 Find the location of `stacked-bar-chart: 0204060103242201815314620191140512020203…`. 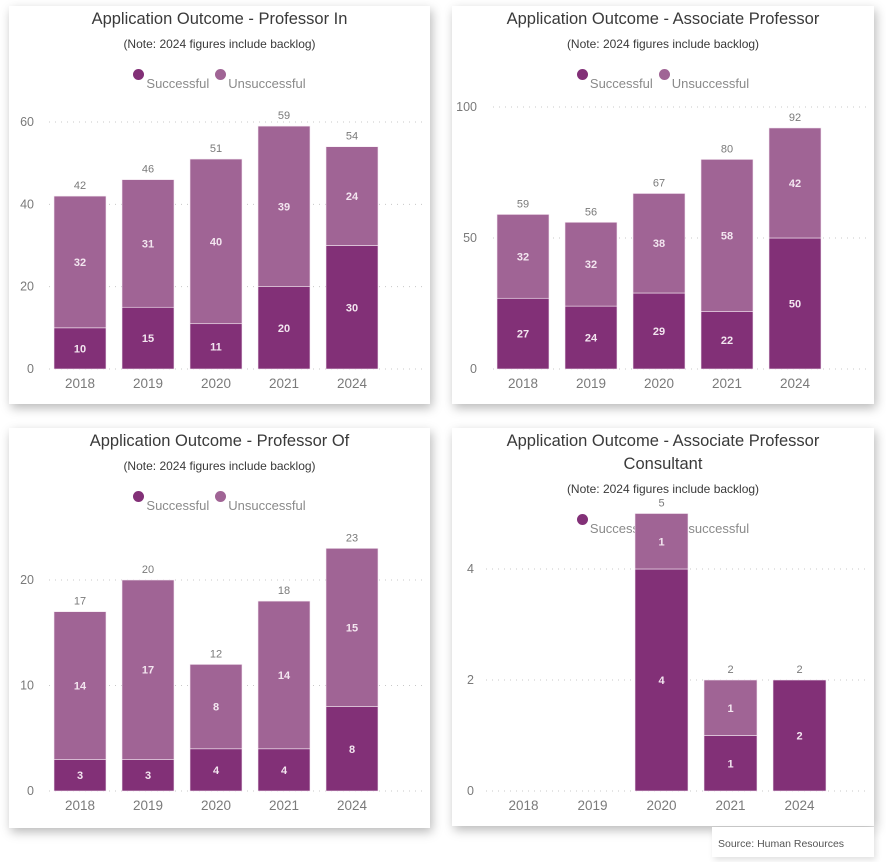

stacked-bar-chart: 0204060103242201815314620191140512020203… is located at coordinates (222, 250).